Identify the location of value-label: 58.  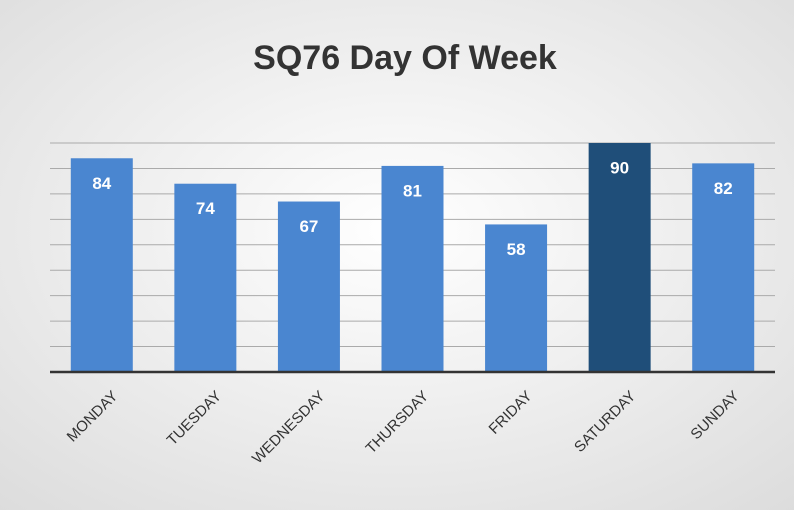
(516, 249).